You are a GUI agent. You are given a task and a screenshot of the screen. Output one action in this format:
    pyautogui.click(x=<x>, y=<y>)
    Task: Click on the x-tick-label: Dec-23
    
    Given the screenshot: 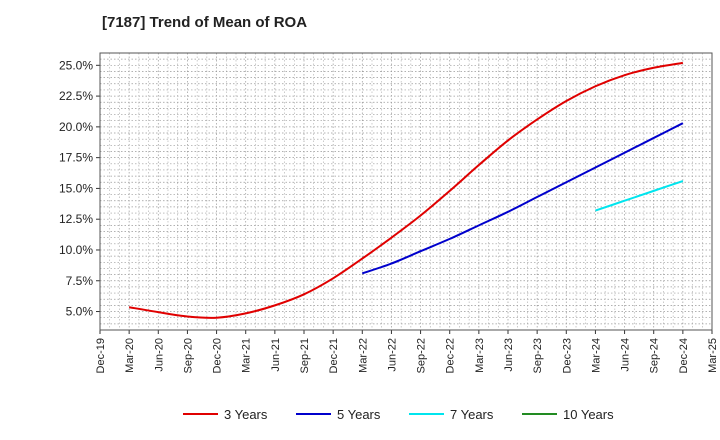 What is the action you would take?
    pyautogui.click(x=567, y=355)
    